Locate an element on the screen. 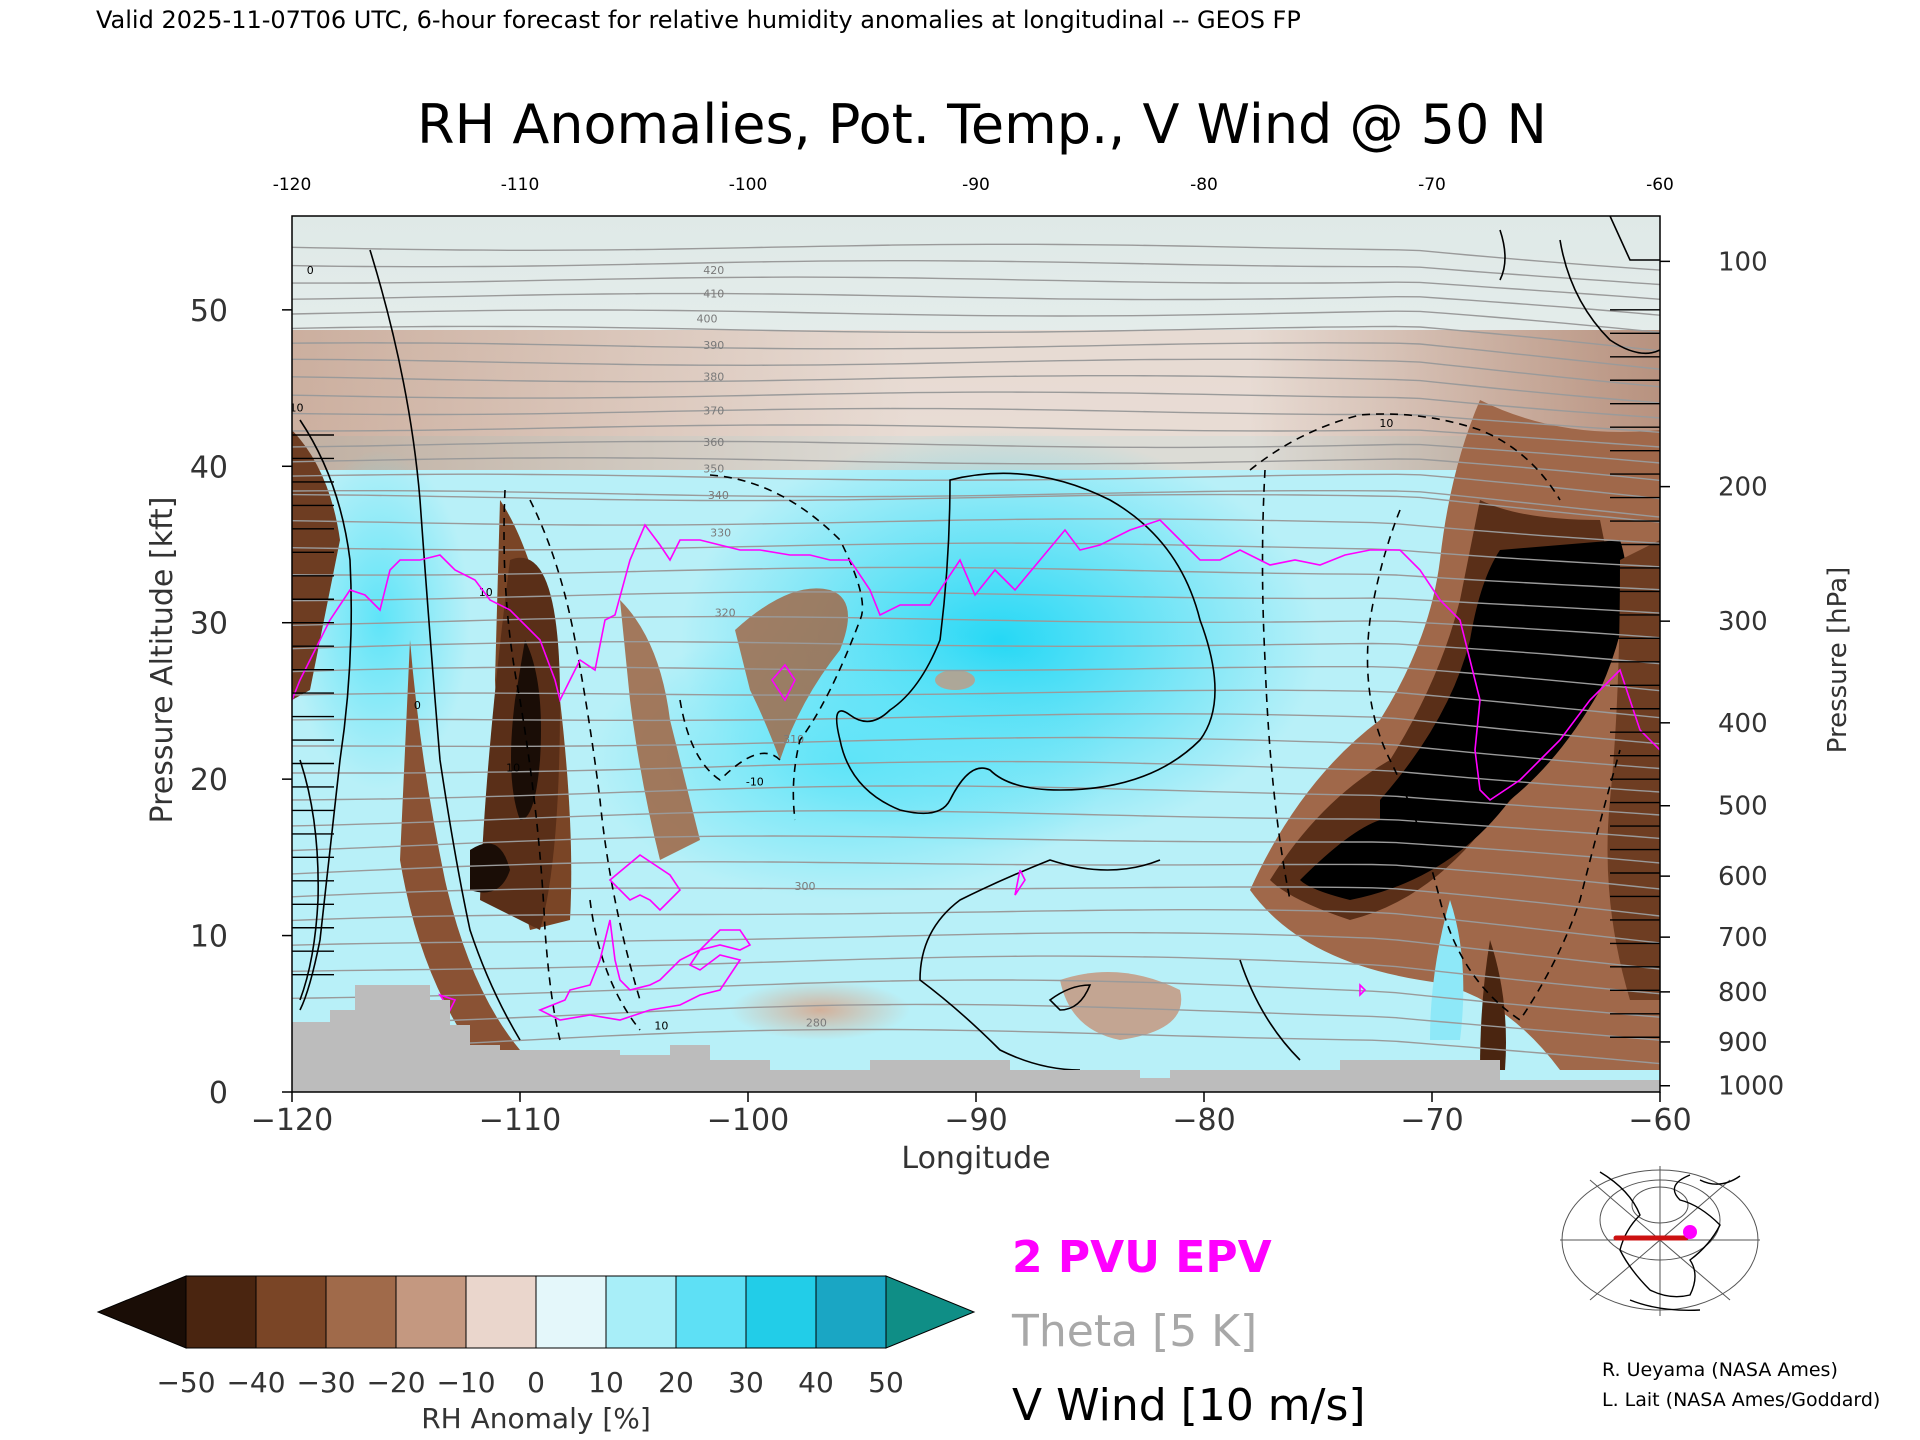  y-tick-label: 40 is located at coordinates (209, 467).